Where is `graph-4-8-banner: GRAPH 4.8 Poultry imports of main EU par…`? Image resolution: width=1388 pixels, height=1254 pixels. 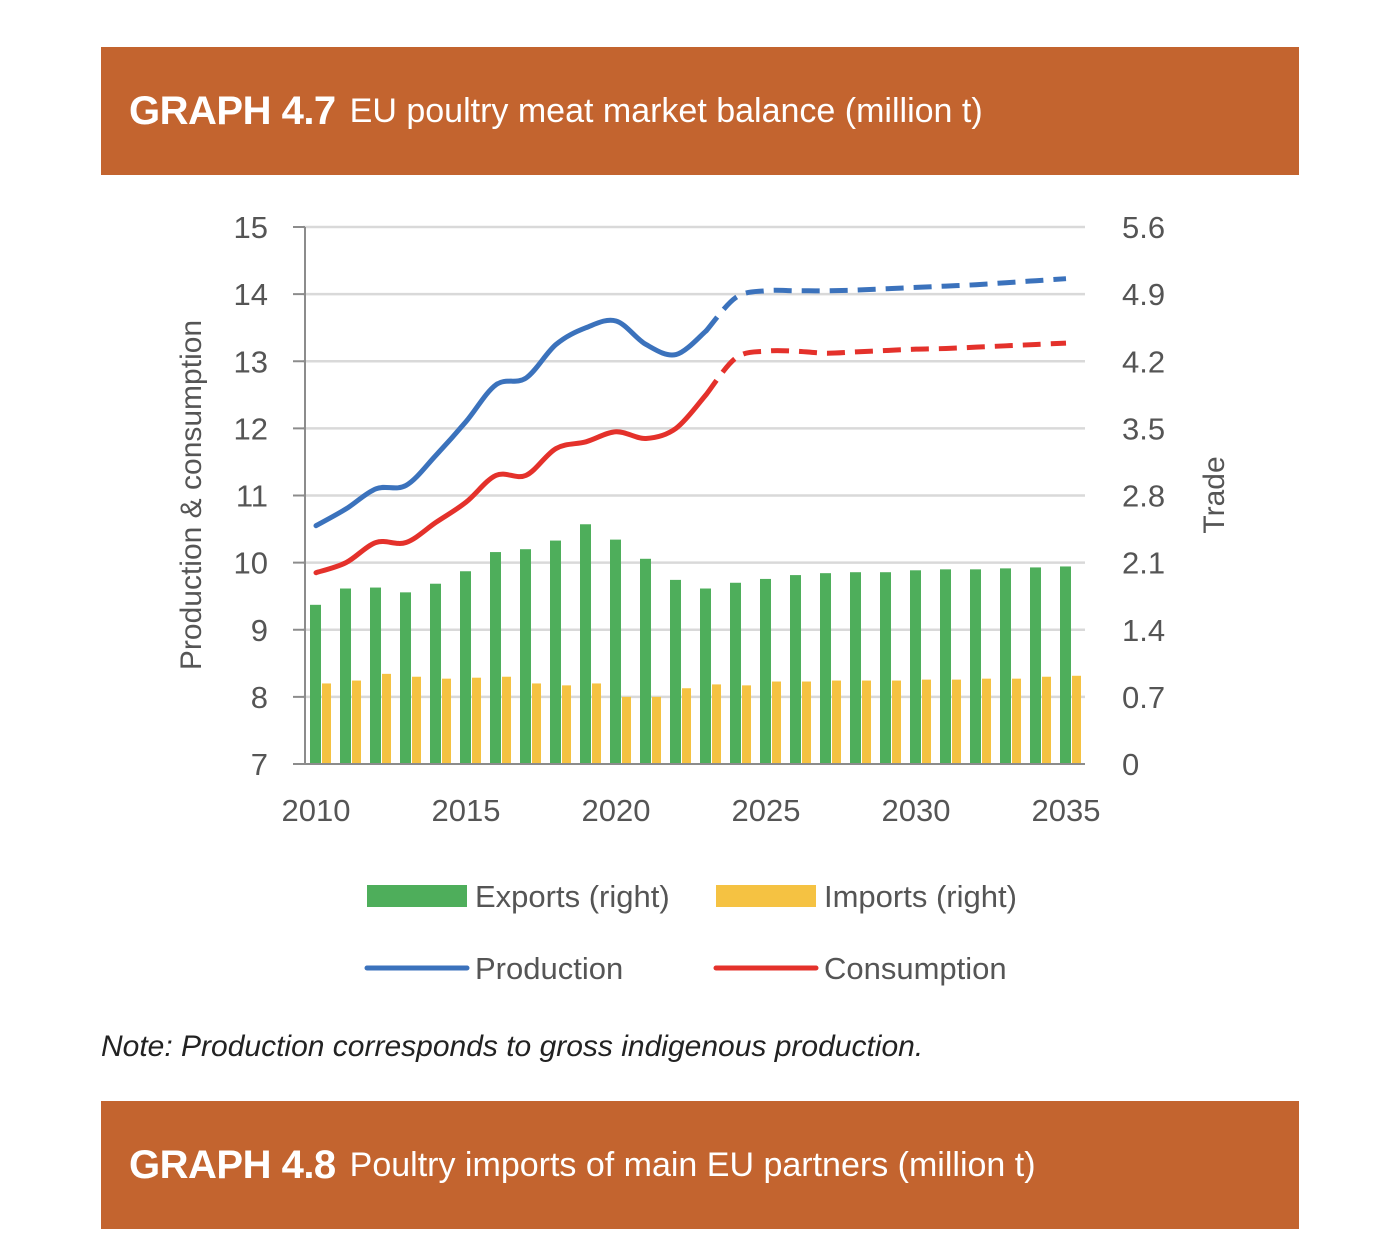 graph-4-8-banner: GRAPH 4.8 Poultry imports of main EU par… is located at coordinates (700, 1165).